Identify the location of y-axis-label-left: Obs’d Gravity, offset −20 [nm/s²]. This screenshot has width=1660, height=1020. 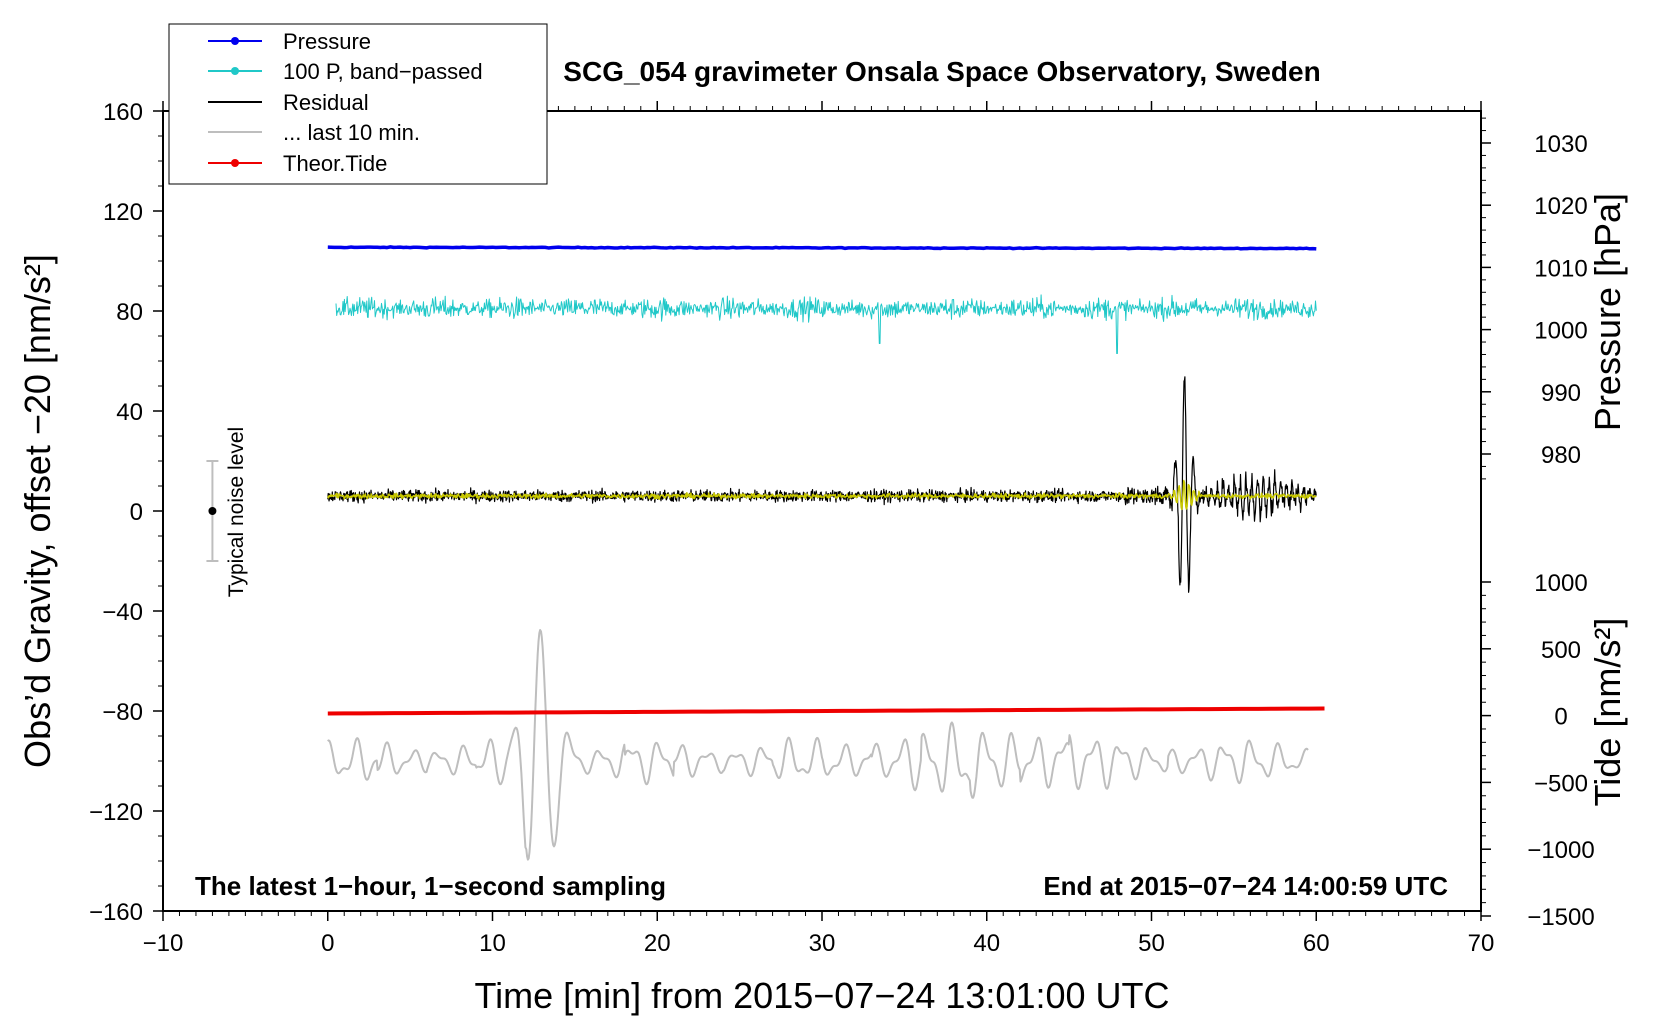
(37, 511).